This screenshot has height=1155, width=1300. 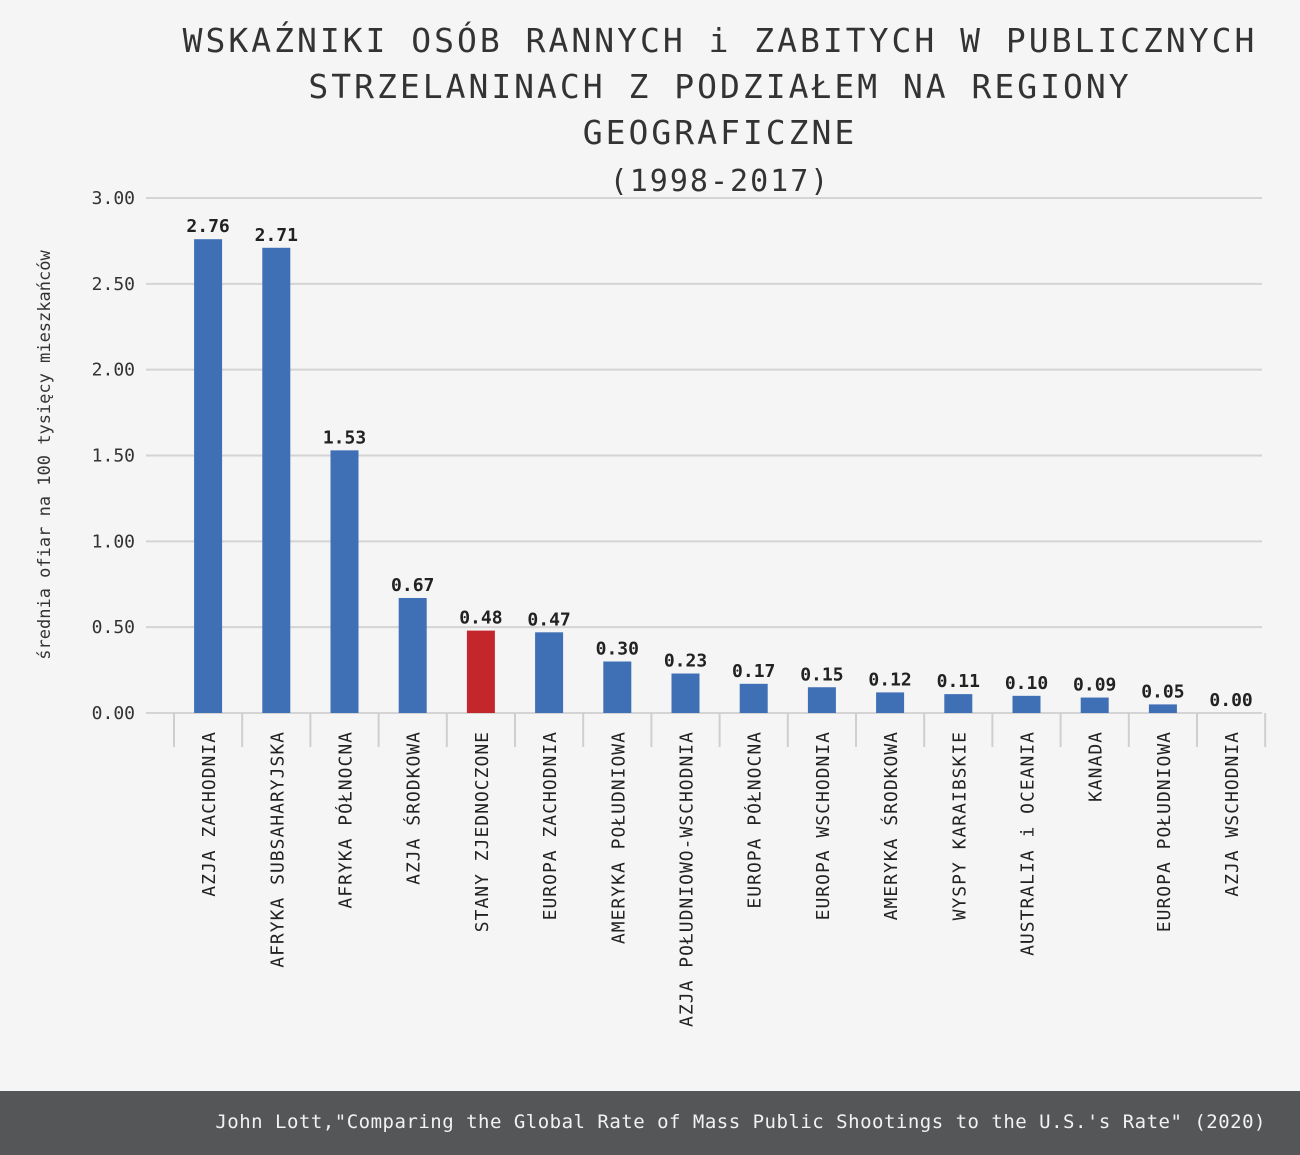 What do you see at coordinates (889, 679) in the screenshot?
I see `data-label: 0.12` at bounding box center [889, 679].